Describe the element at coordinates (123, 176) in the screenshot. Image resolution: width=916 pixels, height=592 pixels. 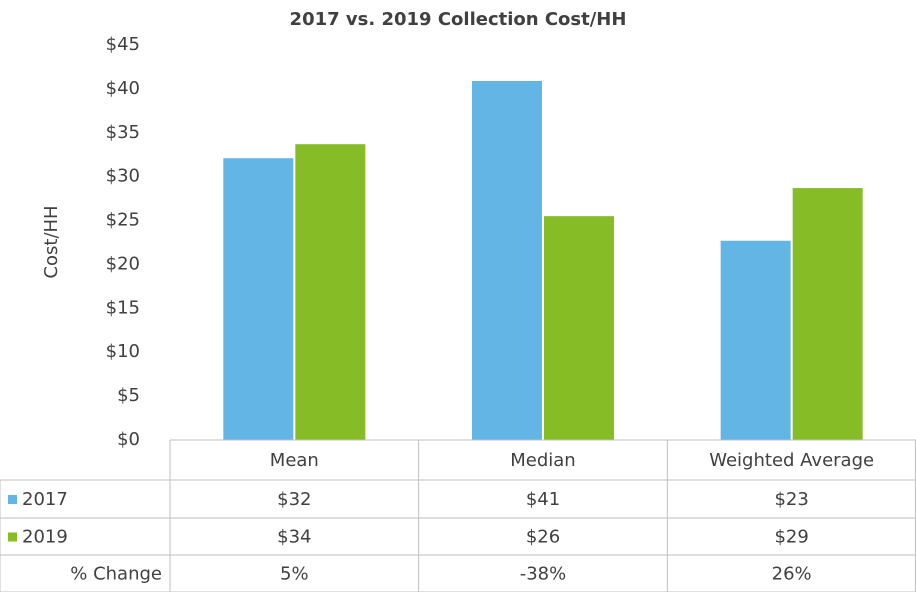
I see `y-tick-label: $30` at that location.